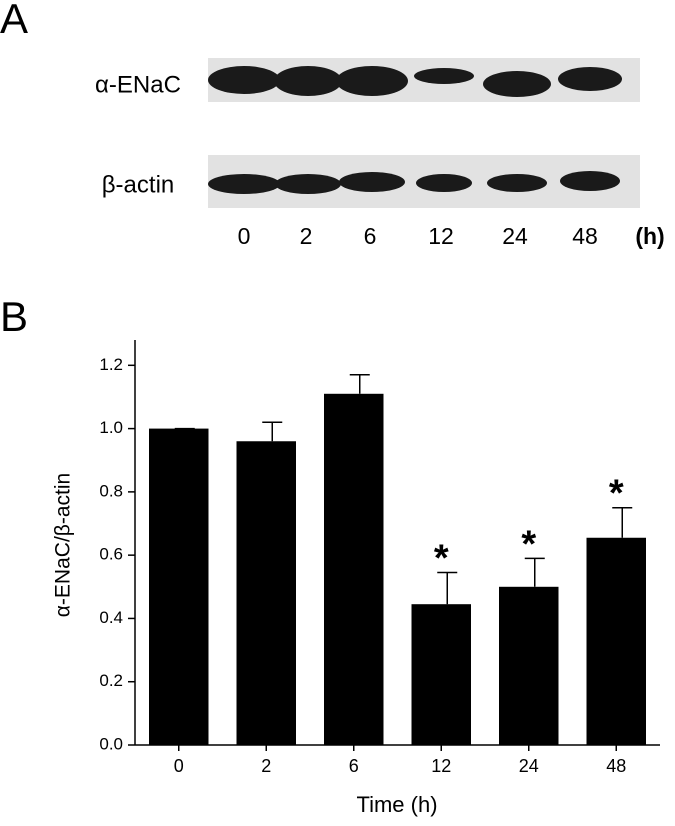 Image resolution: width=675 pixels, height=826 pixels. Describe the element at coordinates (616, 766) in the screenshot. I see `x-tick-label: 48` at that location.